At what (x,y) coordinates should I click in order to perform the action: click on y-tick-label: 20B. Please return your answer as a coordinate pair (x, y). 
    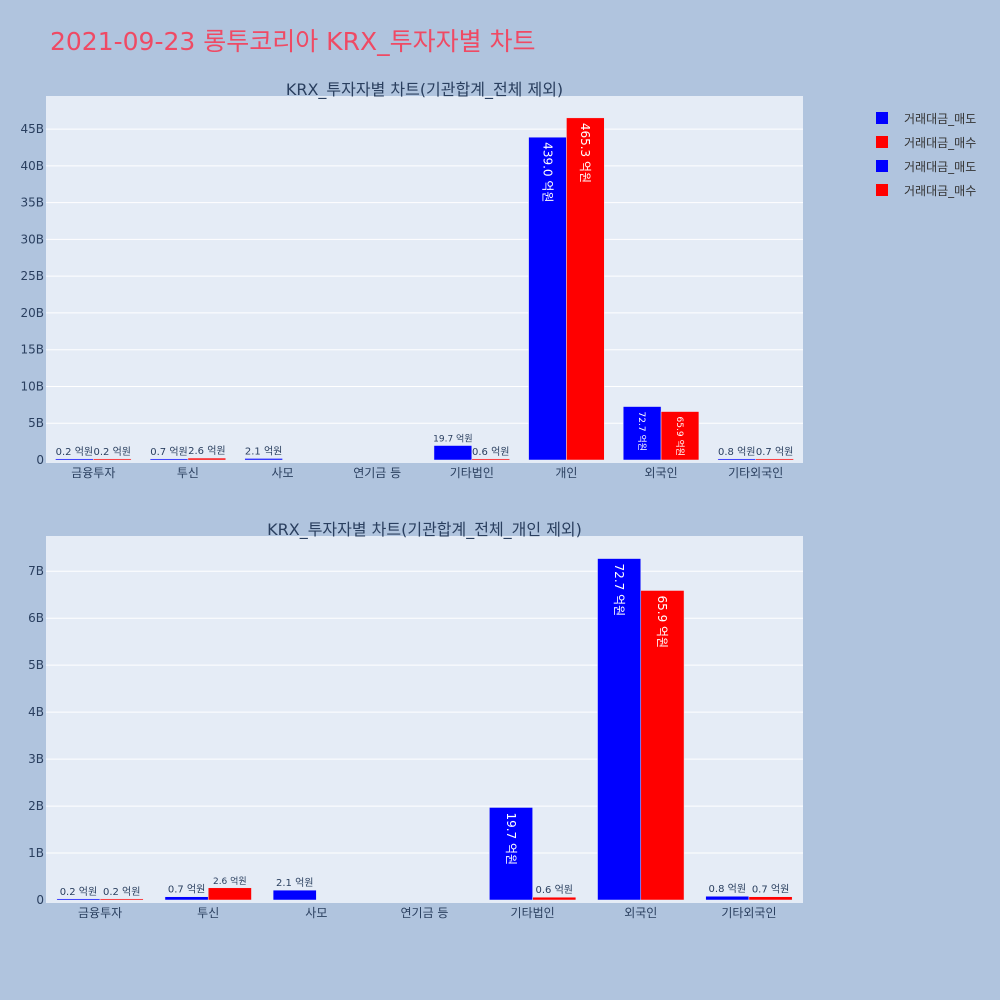
    Looking at the image, I should click on (32, 313).